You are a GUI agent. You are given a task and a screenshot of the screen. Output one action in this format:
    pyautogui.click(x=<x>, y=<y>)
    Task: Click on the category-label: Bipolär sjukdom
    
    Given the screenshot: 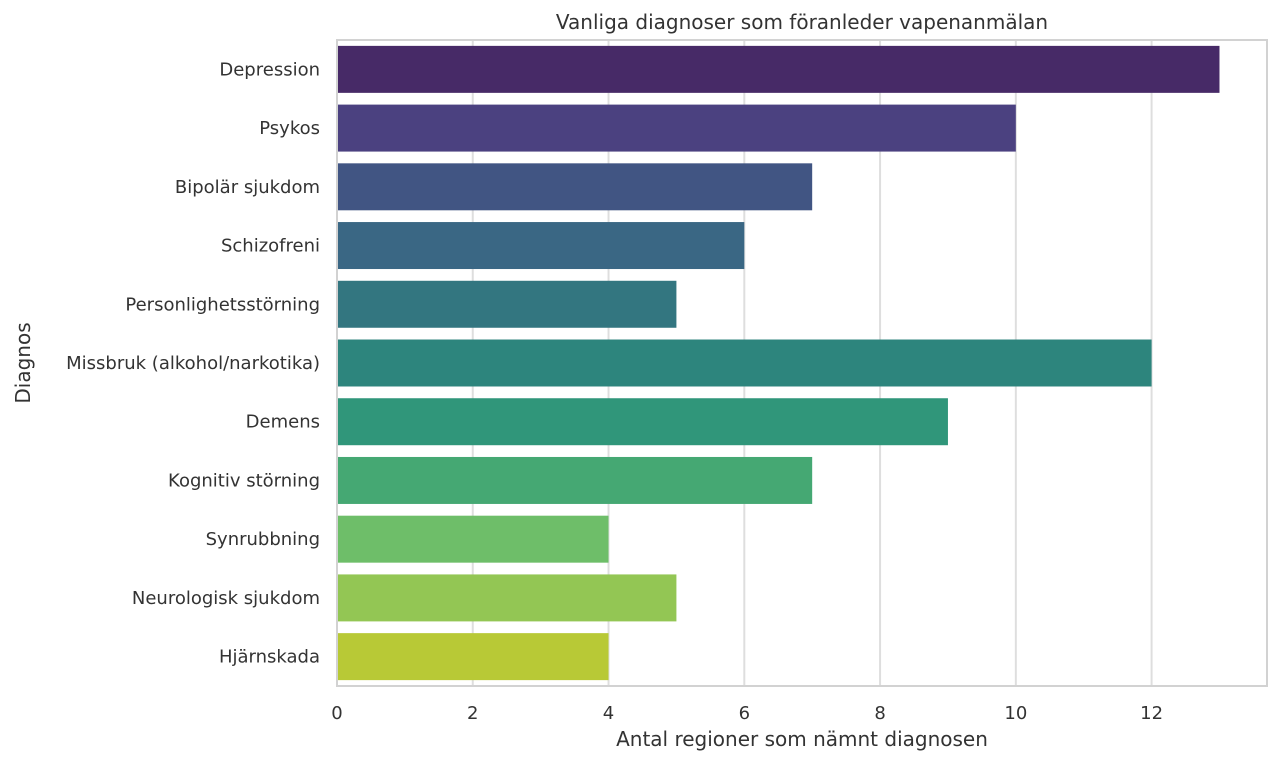 What is the action you would take?
    pyautogui.click(x=247, y=187)
    